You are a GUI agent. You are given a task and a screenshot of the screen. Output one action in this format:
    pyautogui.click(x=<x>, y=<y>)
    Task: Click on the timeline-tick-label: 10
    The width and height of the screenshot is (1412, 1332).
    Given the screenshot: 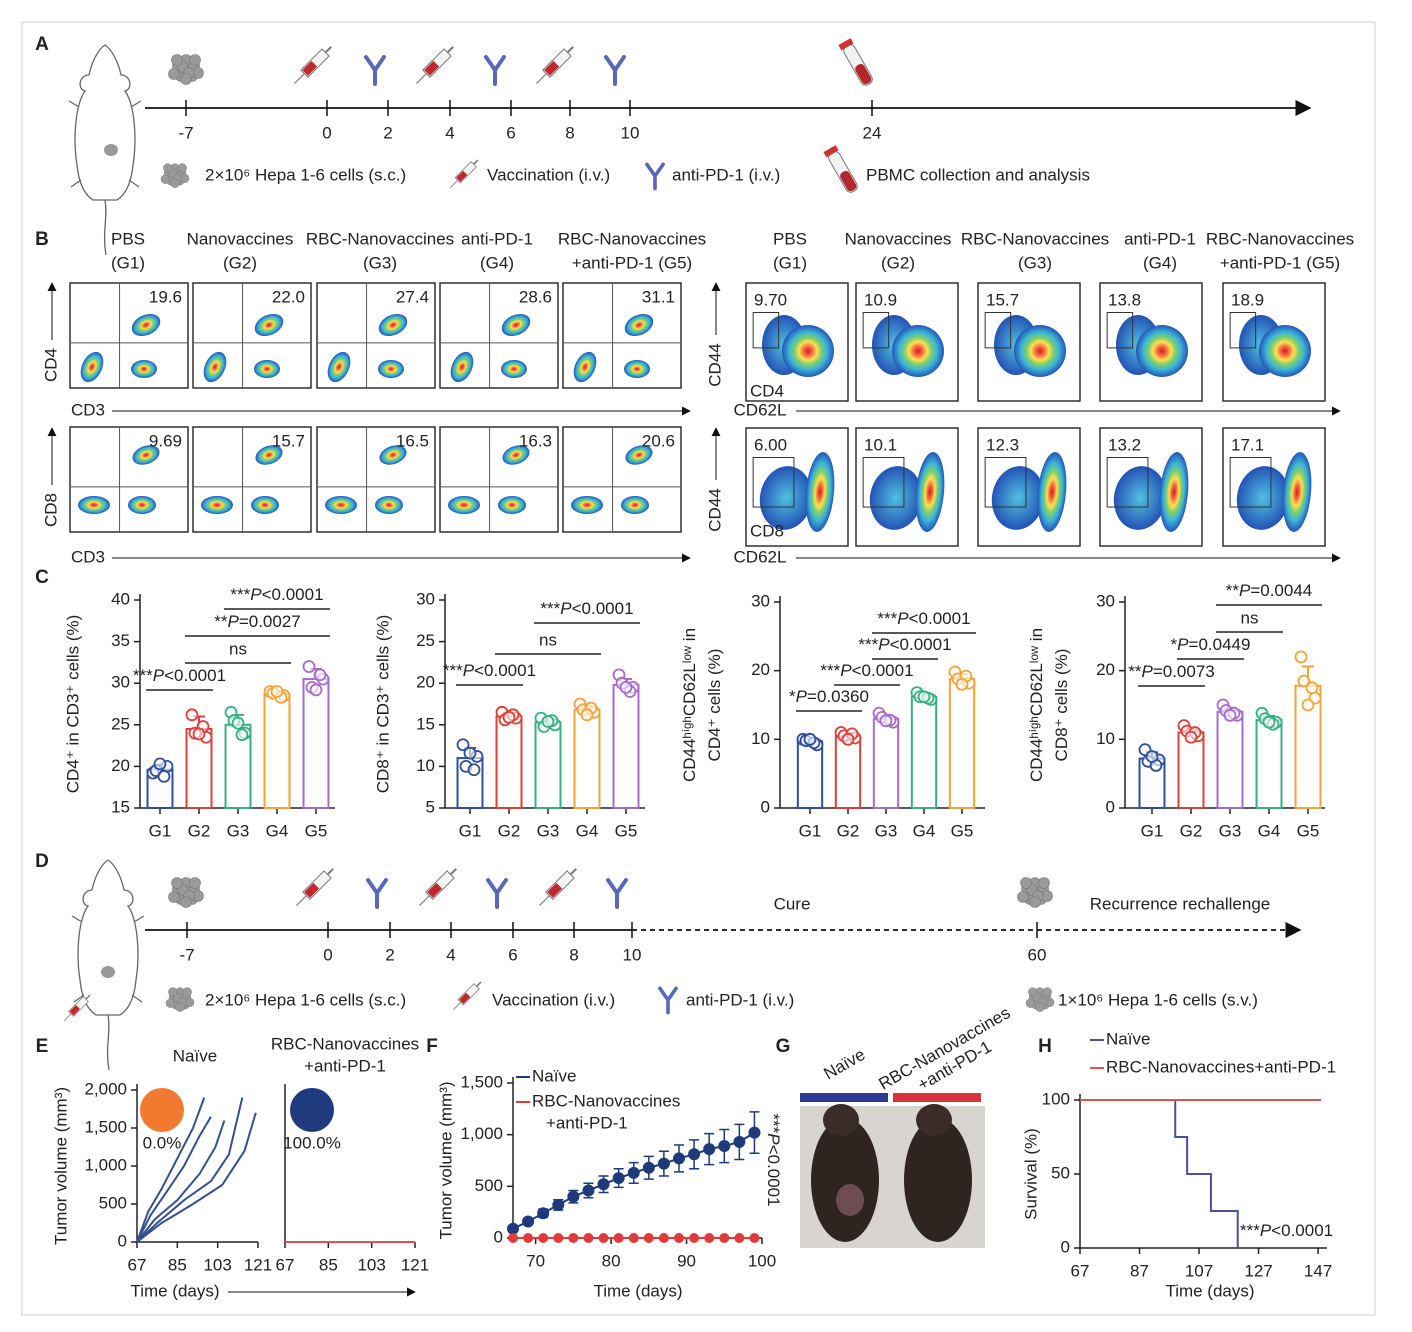 What is the action you would take?
    pyautogui.click(x=630, y=132)
    